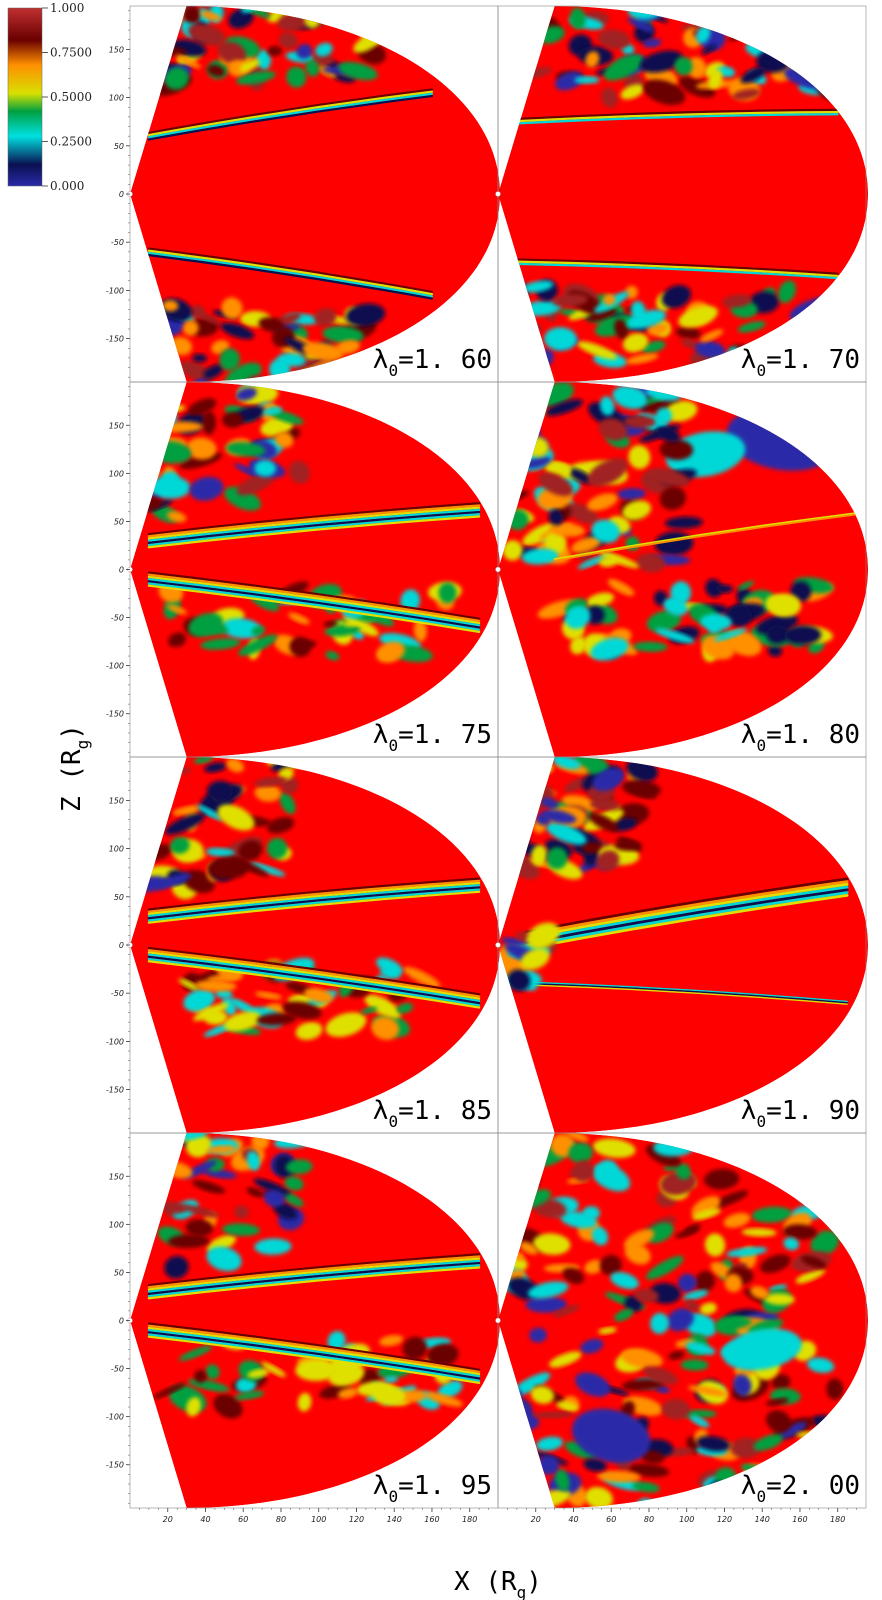 This screenshot has width=882, height=1600. I want to click on x-axis-label: X, so click(462, 1582).